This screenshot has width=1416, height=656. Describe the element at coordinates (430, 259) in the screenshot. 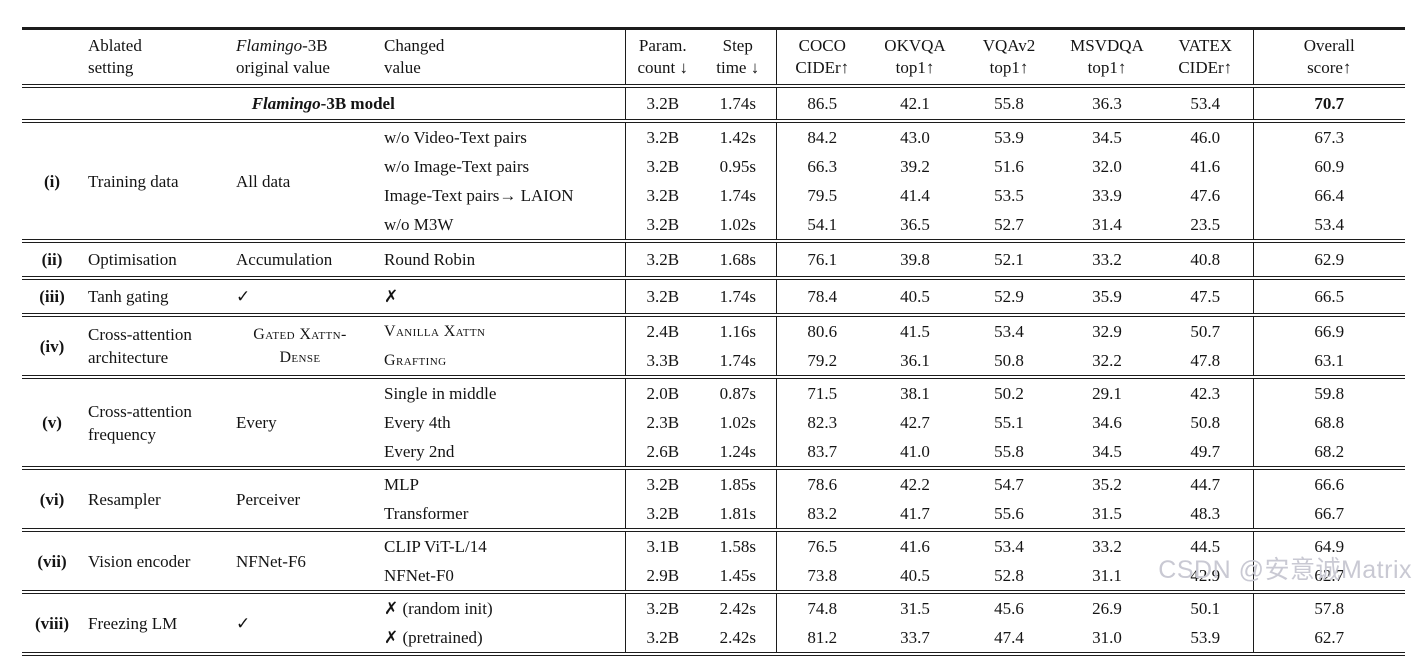

I see `changed-value: Round Robin` at that location.